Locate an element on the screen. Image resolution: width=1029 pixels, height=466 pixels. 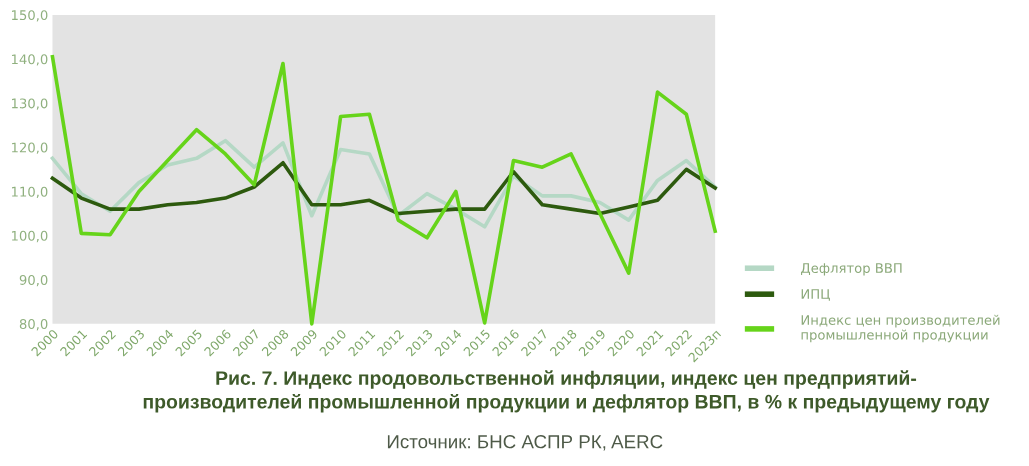
y-tick-label: 140,0 is located at coordinates (29, 60).